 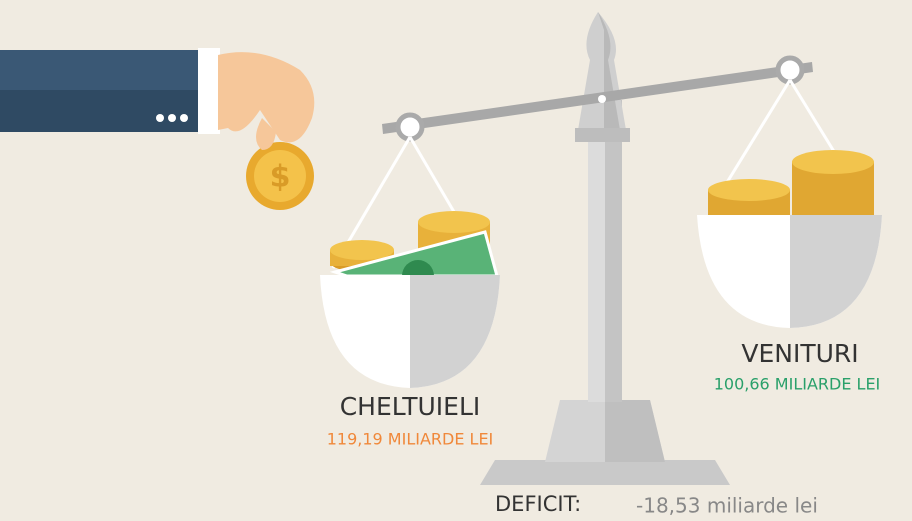 I want to click on revenues-amount: 100,66 MILIARDE LEI, so click(x=797, y=384).